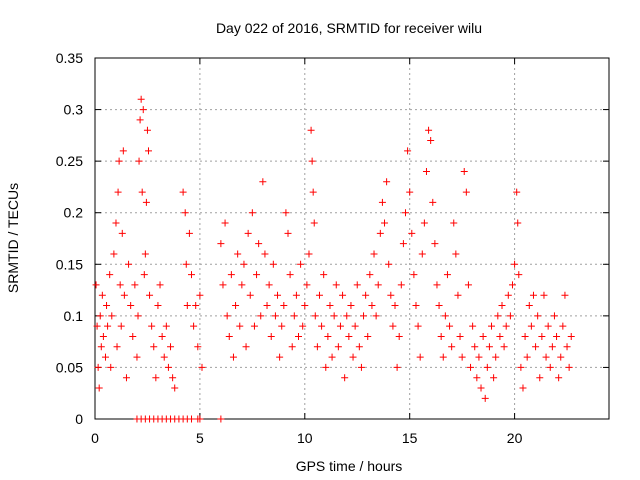 Image resolution: width=640 pixels, height=480 pixels. What do you see at coordinates (515, 438) in the screenshot?
I see `x-tick-label: 20` at bounding box center [515, 438].